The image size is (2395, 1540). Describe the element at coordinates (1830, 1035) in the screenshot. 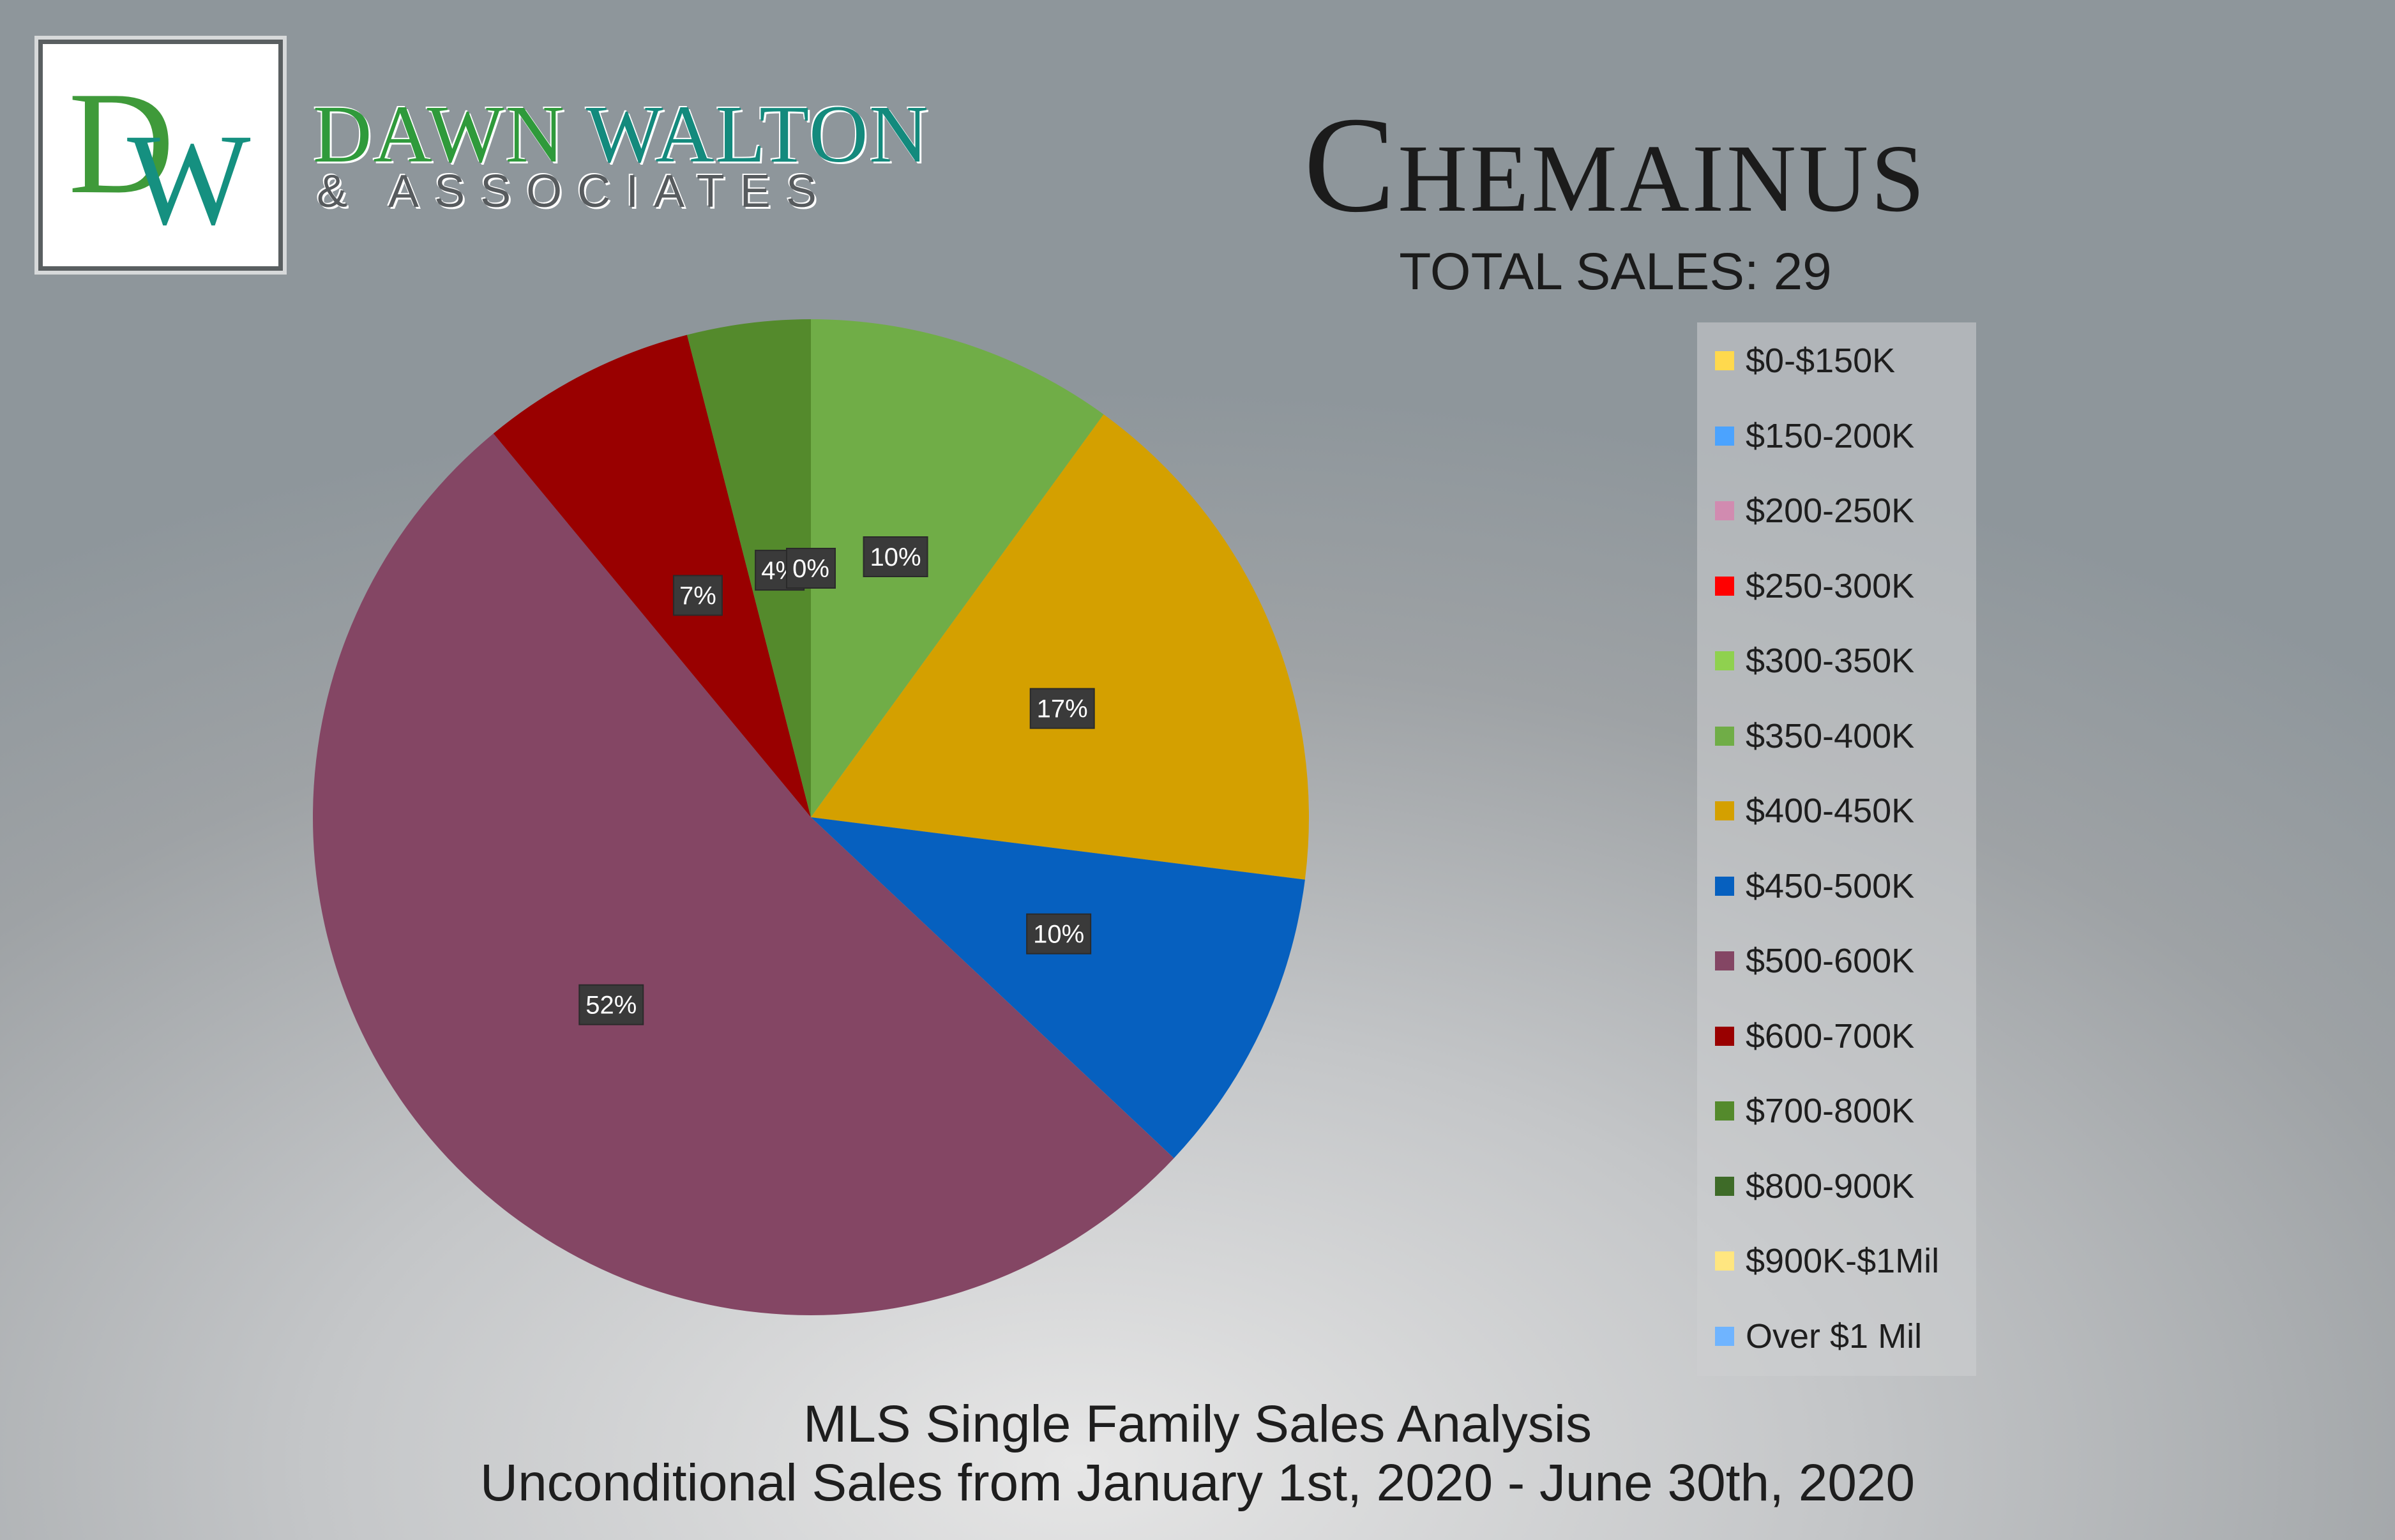

I see `legend-label: $600-700K` at that location.